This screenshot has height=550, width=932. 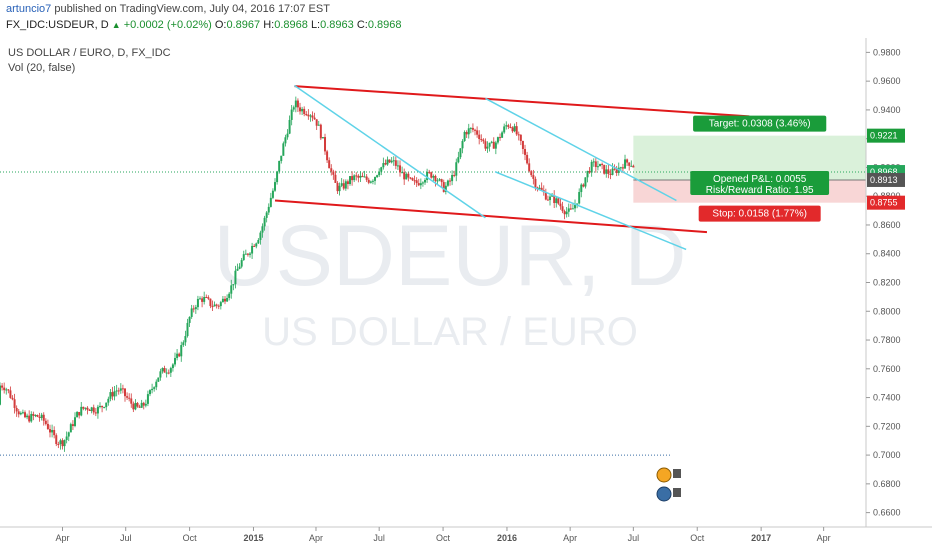 What do you see at coordinates (634, 538) in the screenshot?
I see `time-tick-label: Jul` at bounding box center [634, 538].